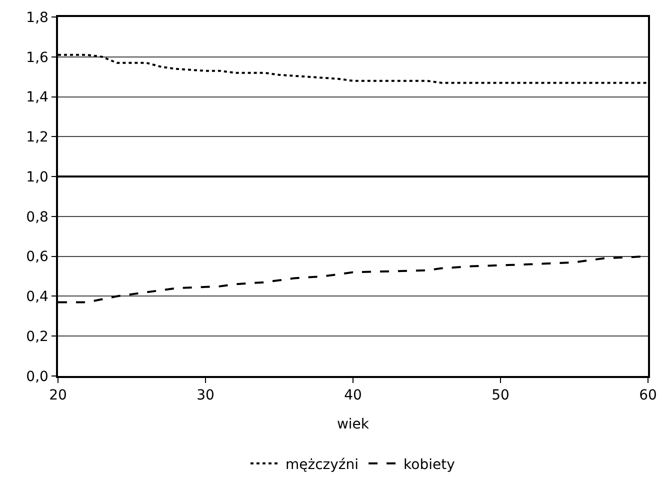  Describe the element at coordinates (37, 257) in the screenshot. I see `y-tick-label: 0,6` at that location.